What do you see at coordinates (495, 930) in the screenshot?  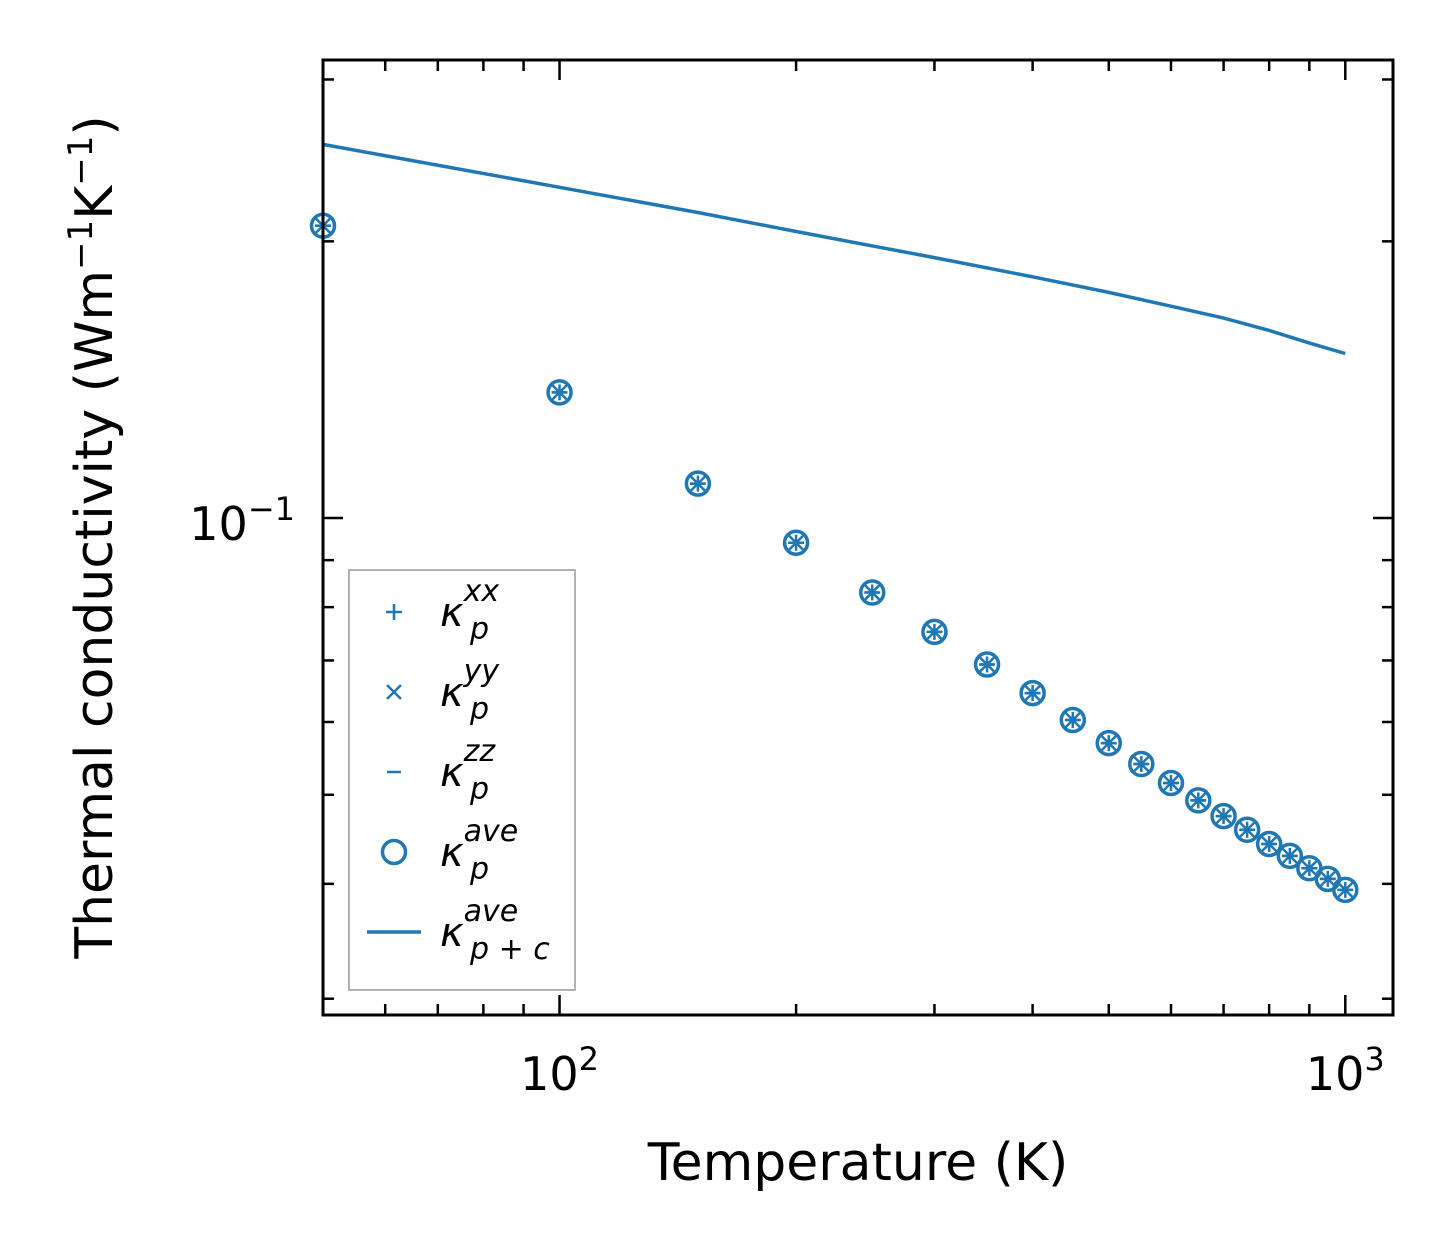 I see `legend-label: κave p + c` at bounding box center [495, 930].